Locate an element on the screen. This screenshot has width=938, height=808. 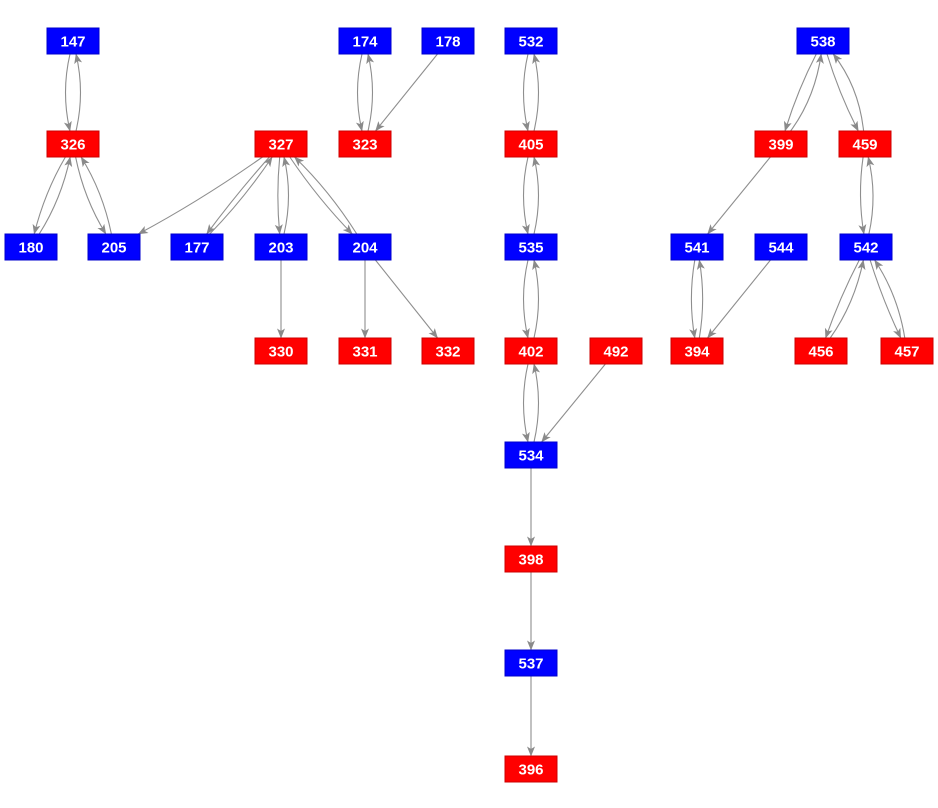
node-331: 331 is located at coordinates (365, 351).